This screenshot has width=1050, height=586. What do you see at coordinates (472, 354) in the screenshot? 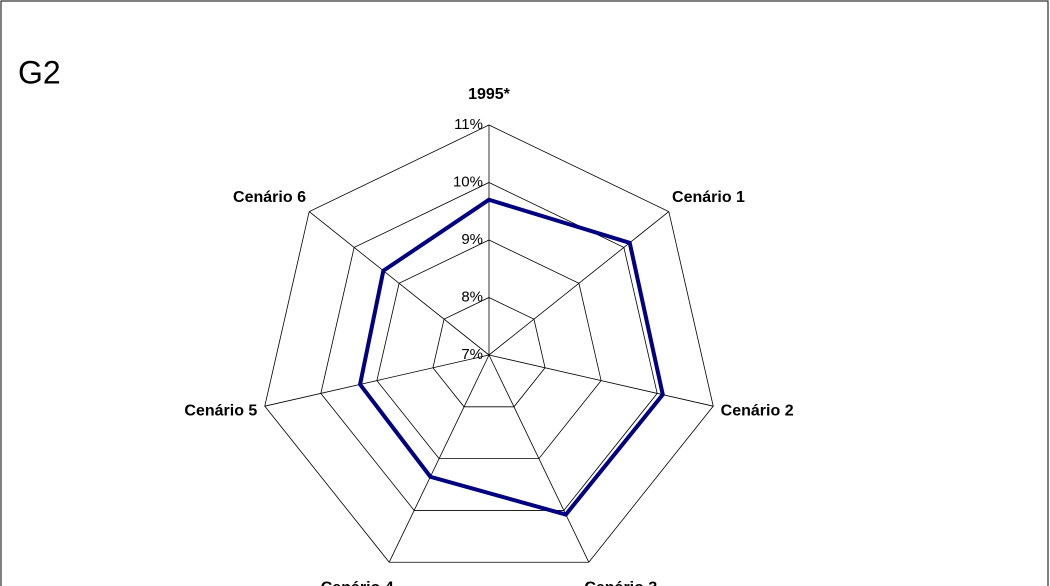
I see `r-tick-label: 7%` at bounding box center [472, 354].